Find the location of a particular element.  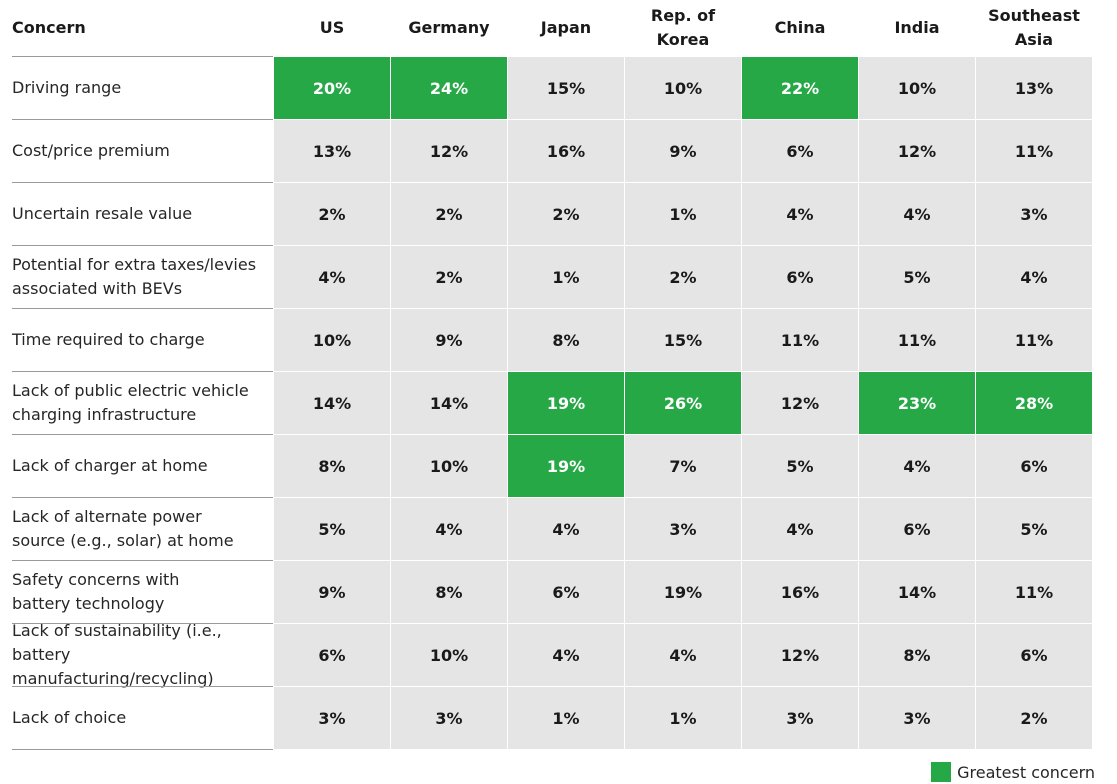

row-label: Safety concerns with battery technology is located at coordinates (141, 592).